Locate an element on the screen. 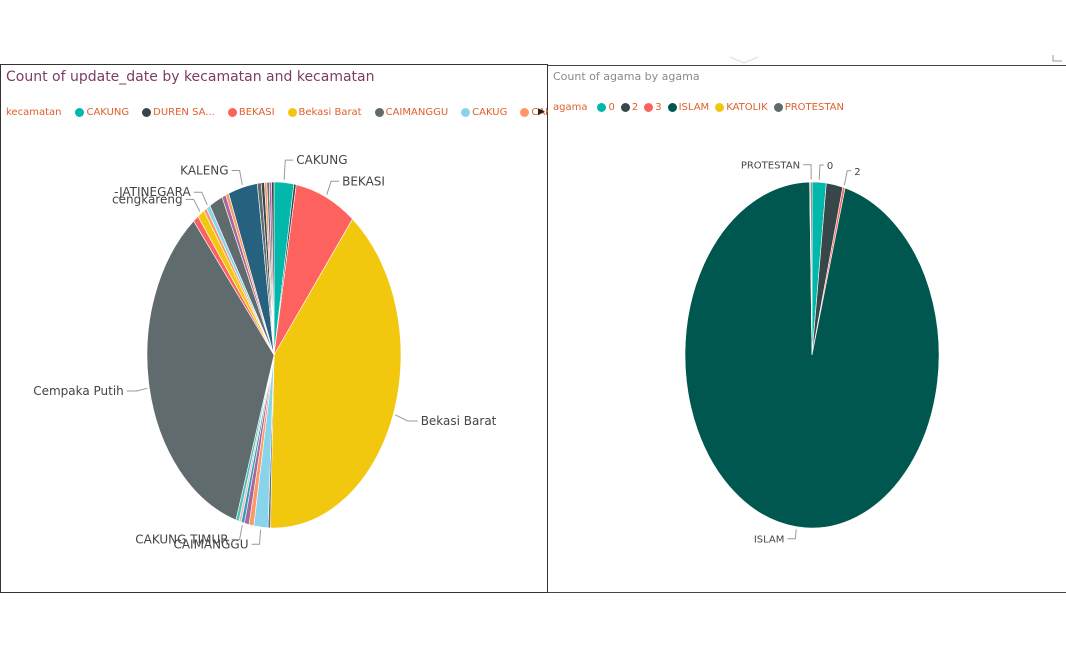 This screenshot has height=666, width=1066. legend-item: 3 is located at coordinates (653, 107).